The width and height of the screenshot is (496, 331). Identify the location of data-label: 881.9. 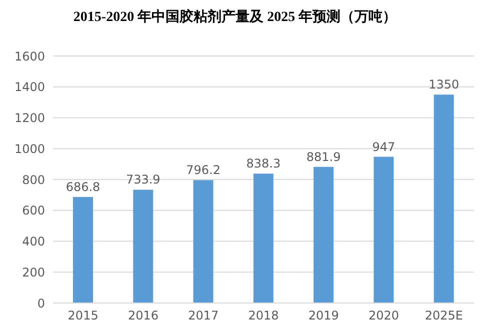
(323, 157).